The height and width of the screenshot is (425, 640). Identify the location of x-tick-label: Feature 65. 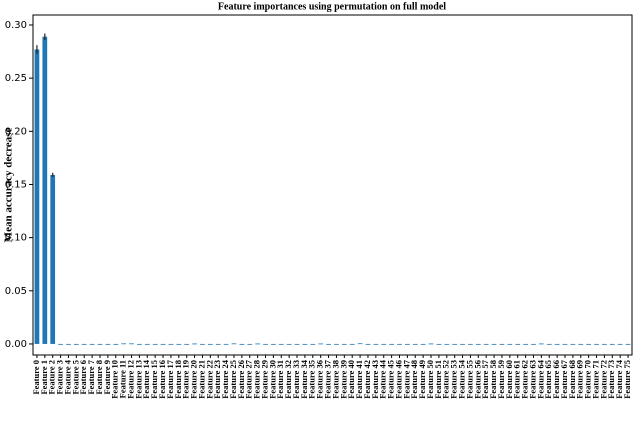
(548, 379).